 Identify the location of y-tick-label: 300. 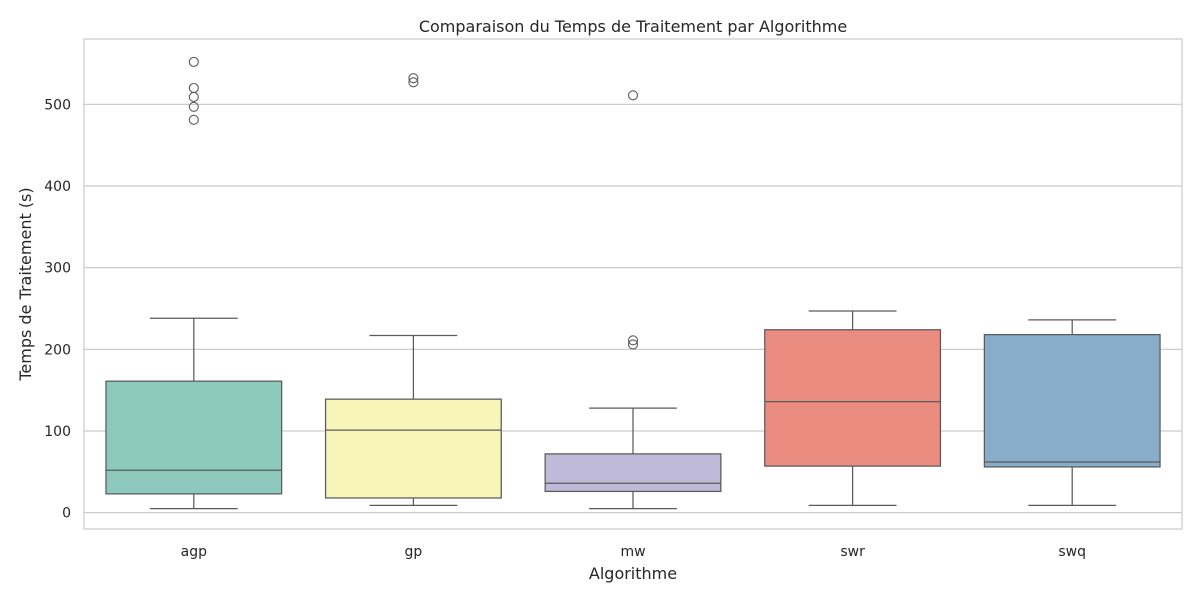
(57, 269).